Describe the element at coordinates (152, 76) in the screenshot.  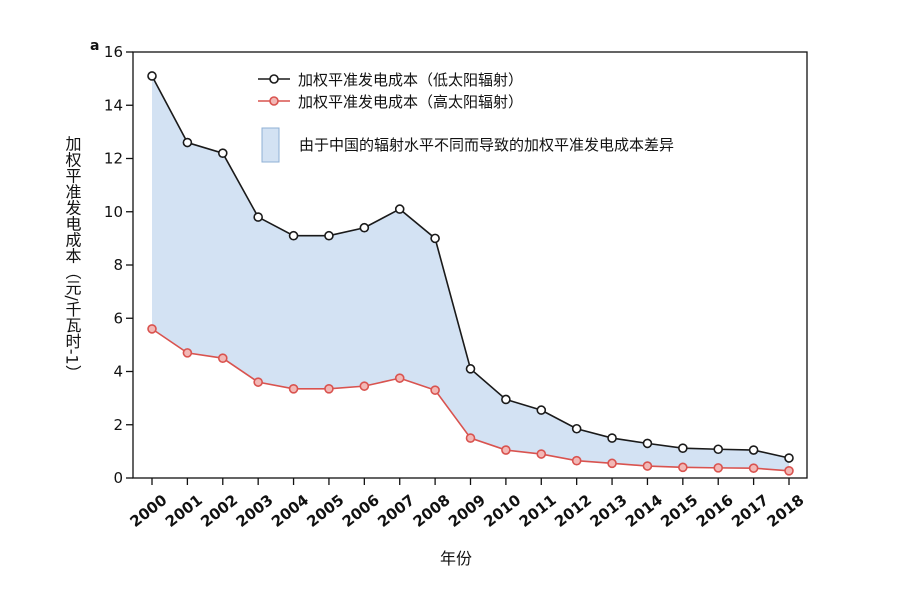
I see `data-point-s0-2000` at that location.